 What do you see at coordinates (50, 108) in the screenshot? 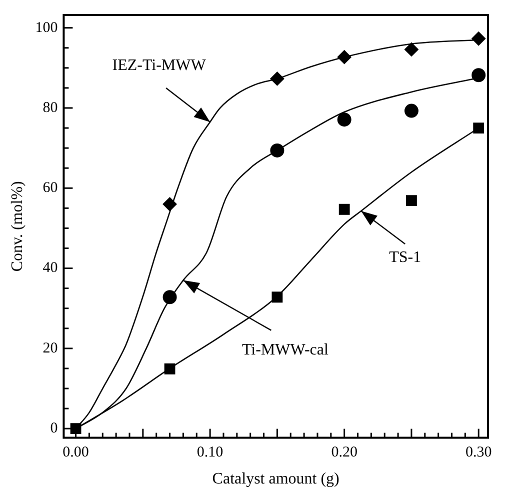
I see `y-tick-label: 80` at bounding box center [50, 108].